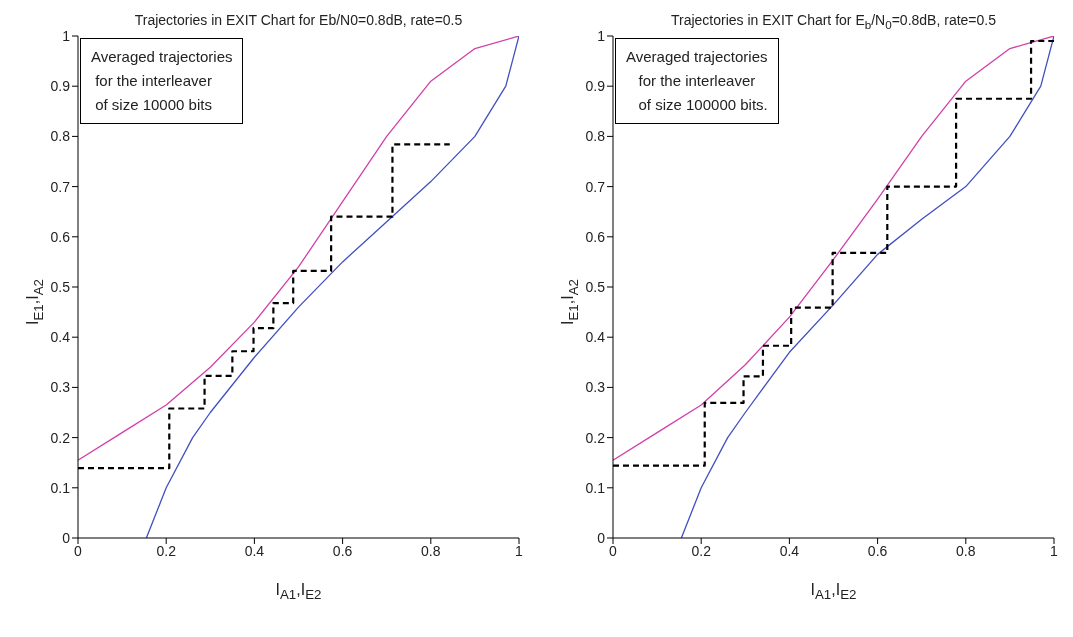 This screenshot has width=1073, height=637. I want to click on chart-title: Trajectories in EXIT Chart for E$_{b}$/N$_{0}$=0.8dB, rate=0.5, so click(833, 21).